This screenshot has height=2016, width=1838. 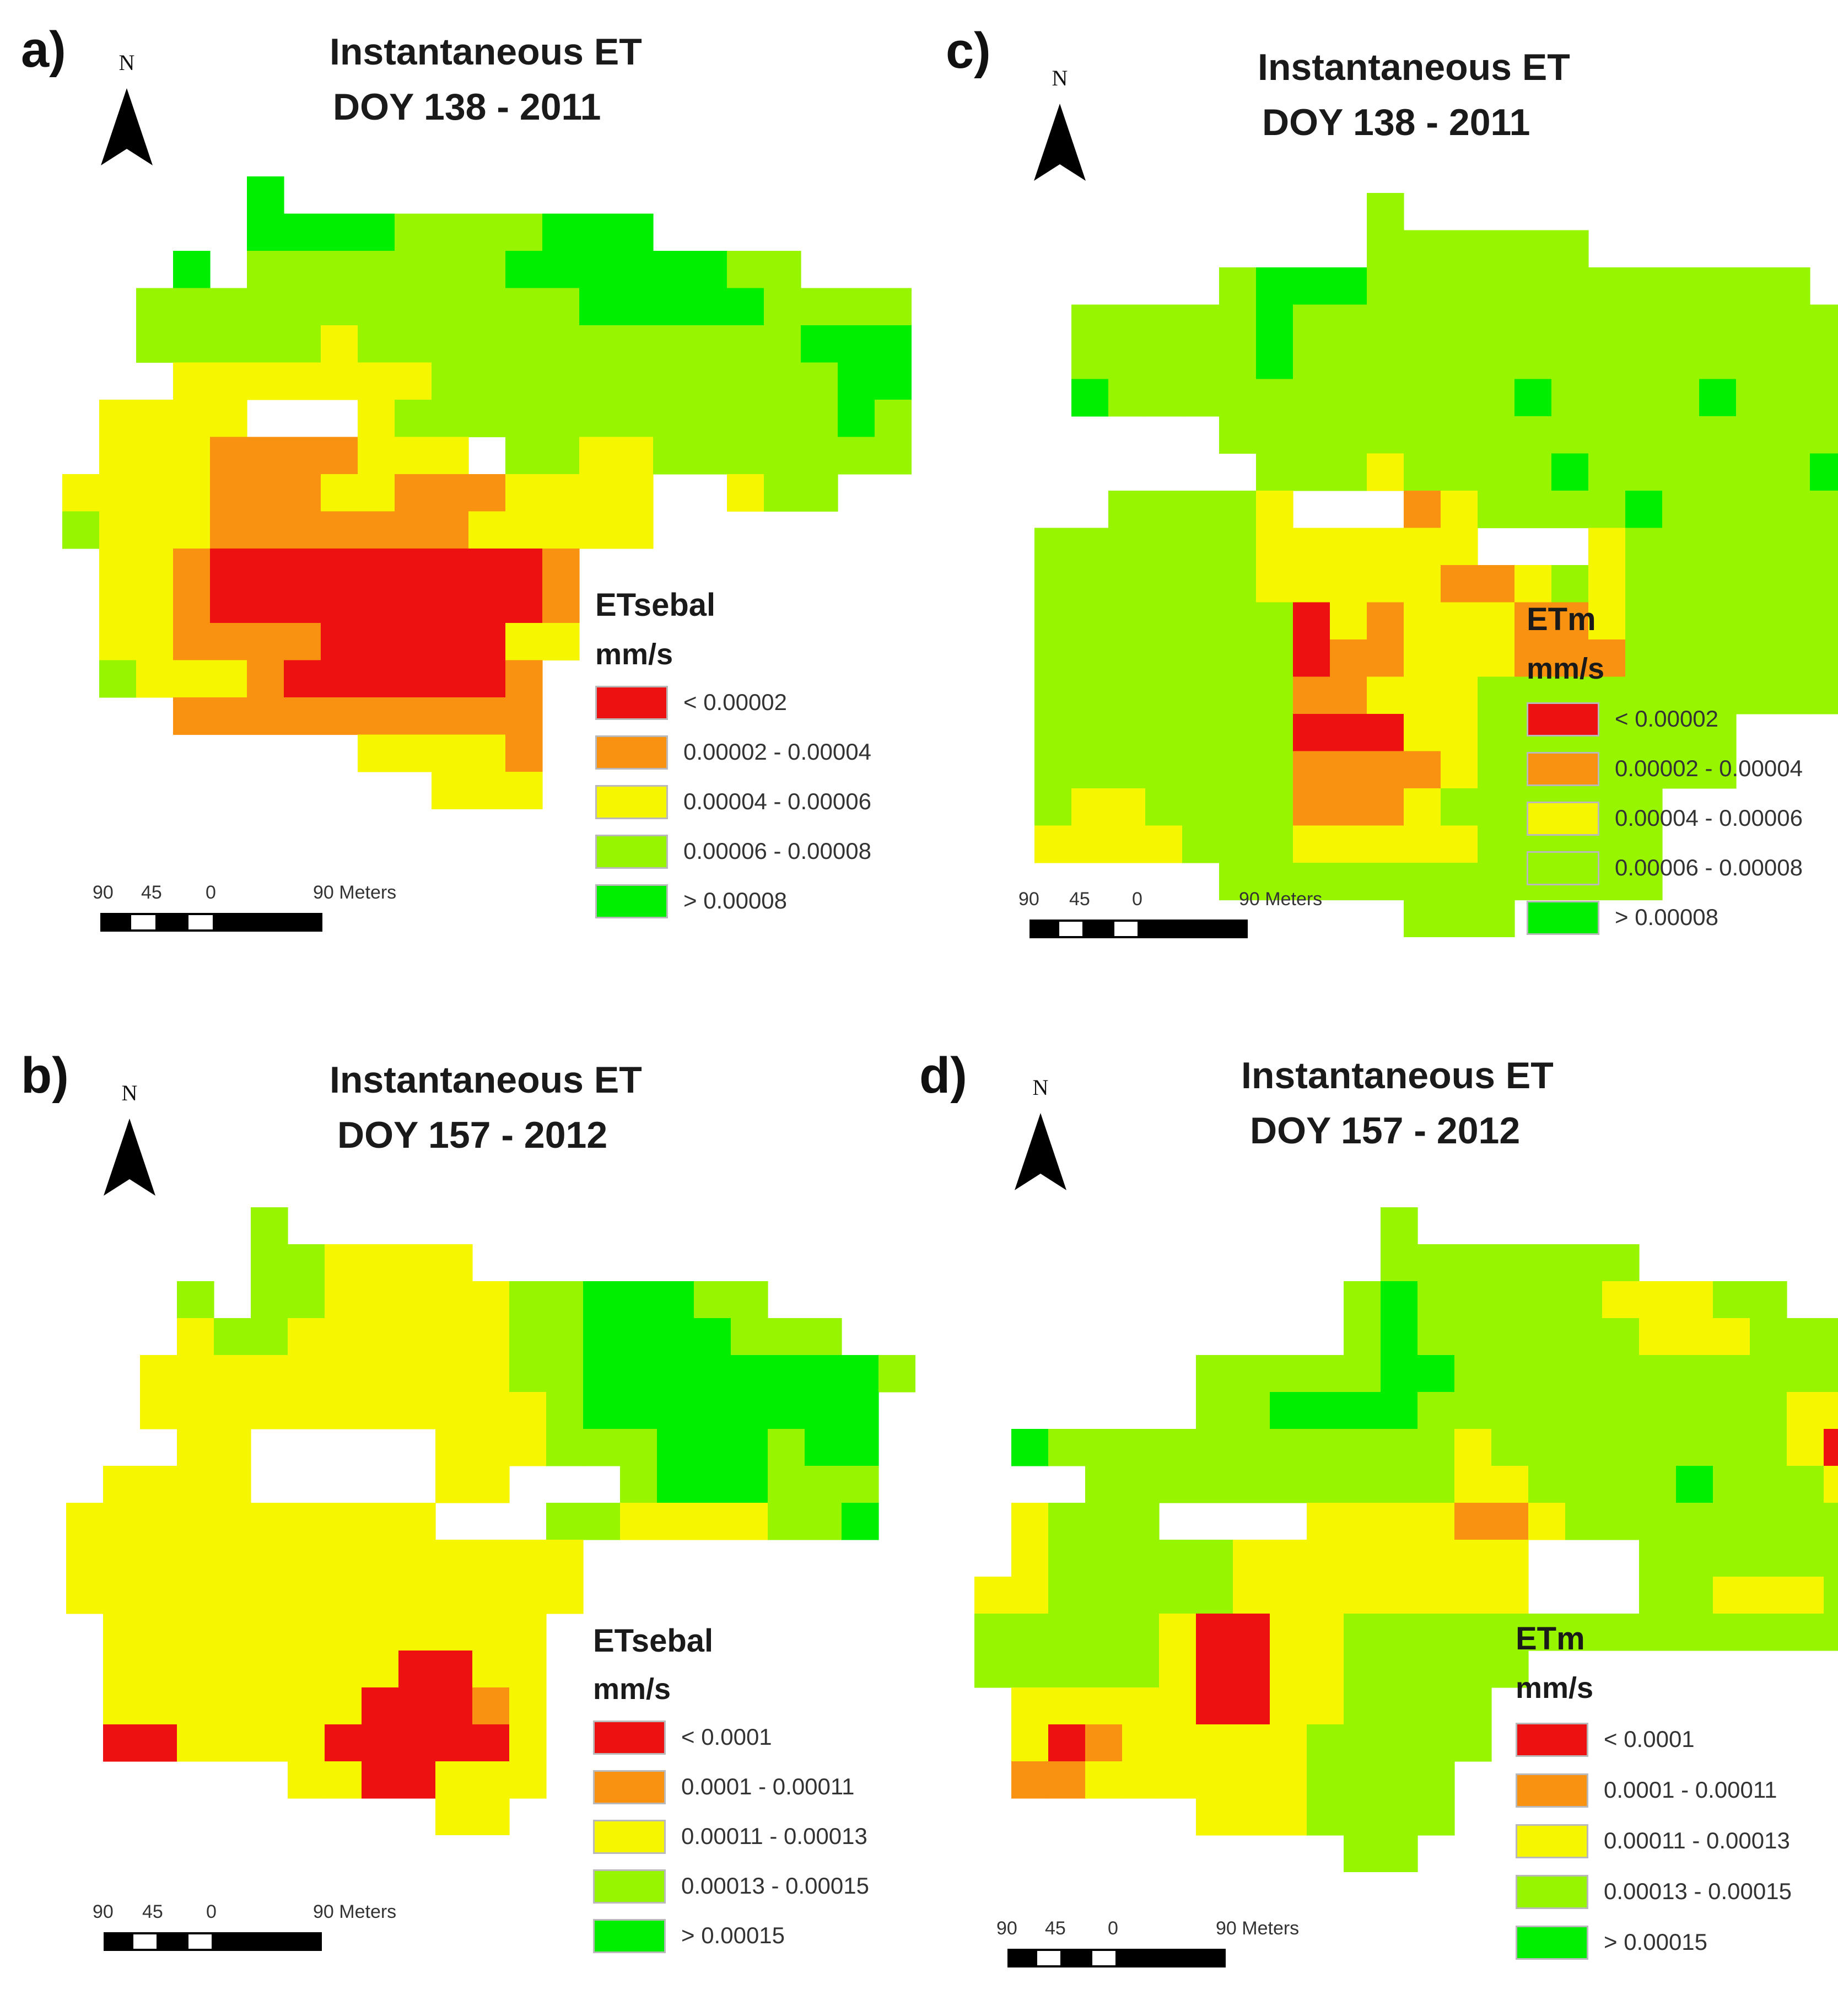 What do you see at coordinates (749, 754) in the screenshot?
I see `legend-item: 0.00002 - 0.00004` at bounding box center [749, 754].